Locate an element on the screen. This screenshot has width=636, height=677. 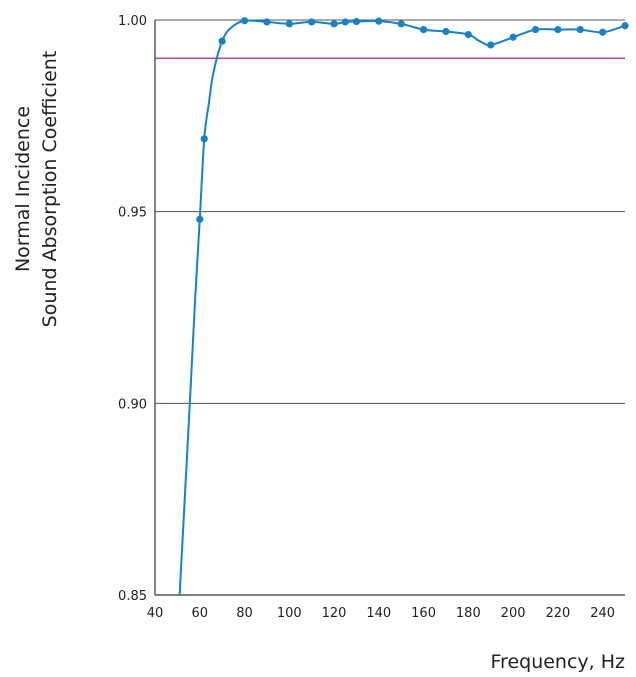
x-tick-label-10: 240 is located at coordinates (602, 613).